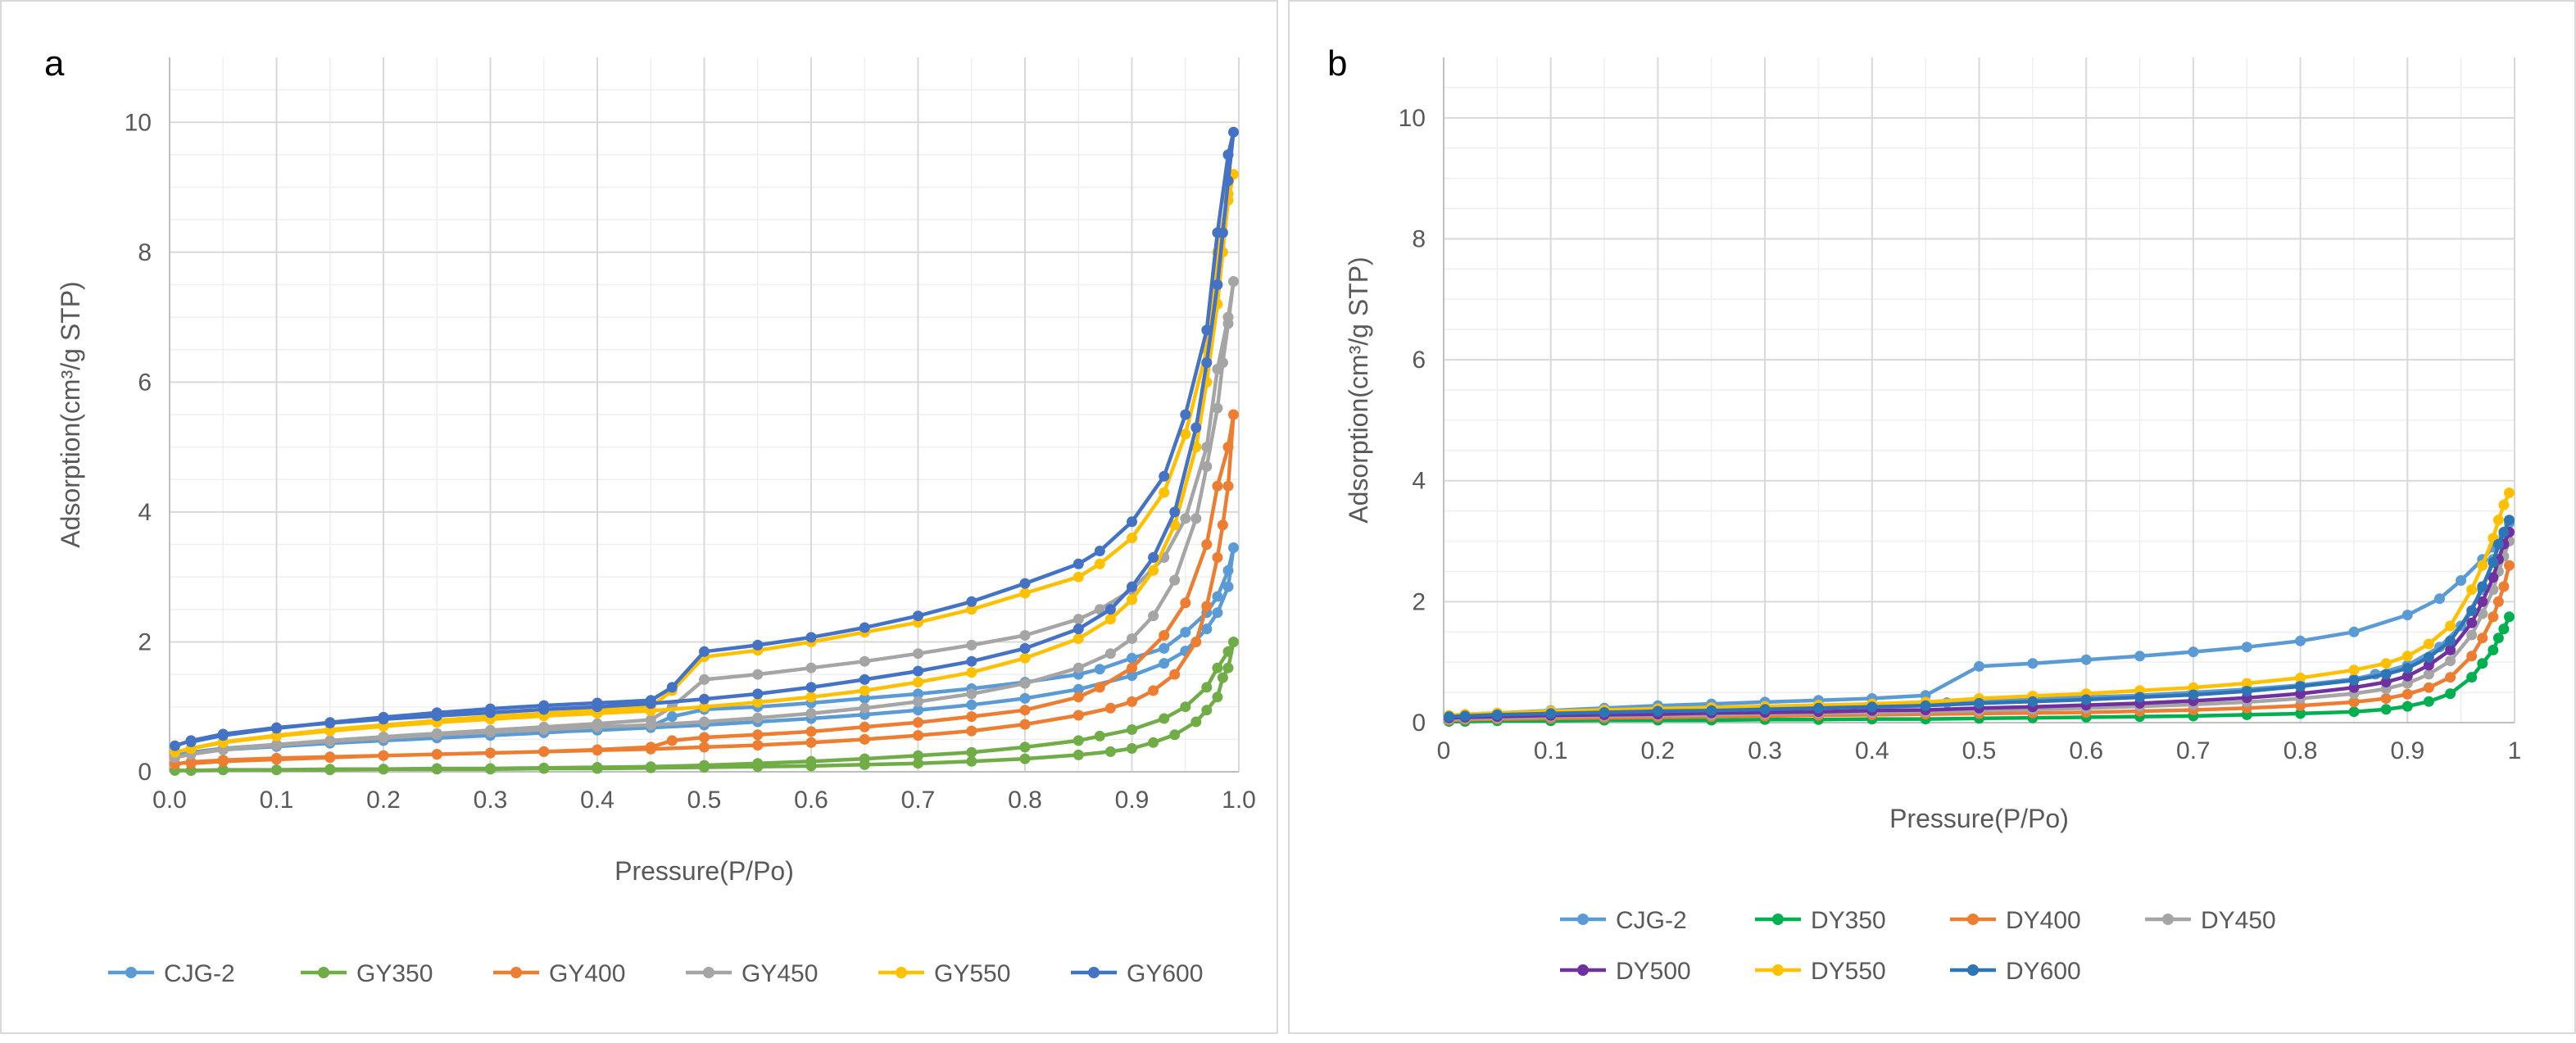 This screenshot has height=1043, width=2576. Describe the element at coordinates (655, 973) in the screenshot. I see `legend: CJG-2 GY350 GY400 GY450 GY550 GY600` at that location.